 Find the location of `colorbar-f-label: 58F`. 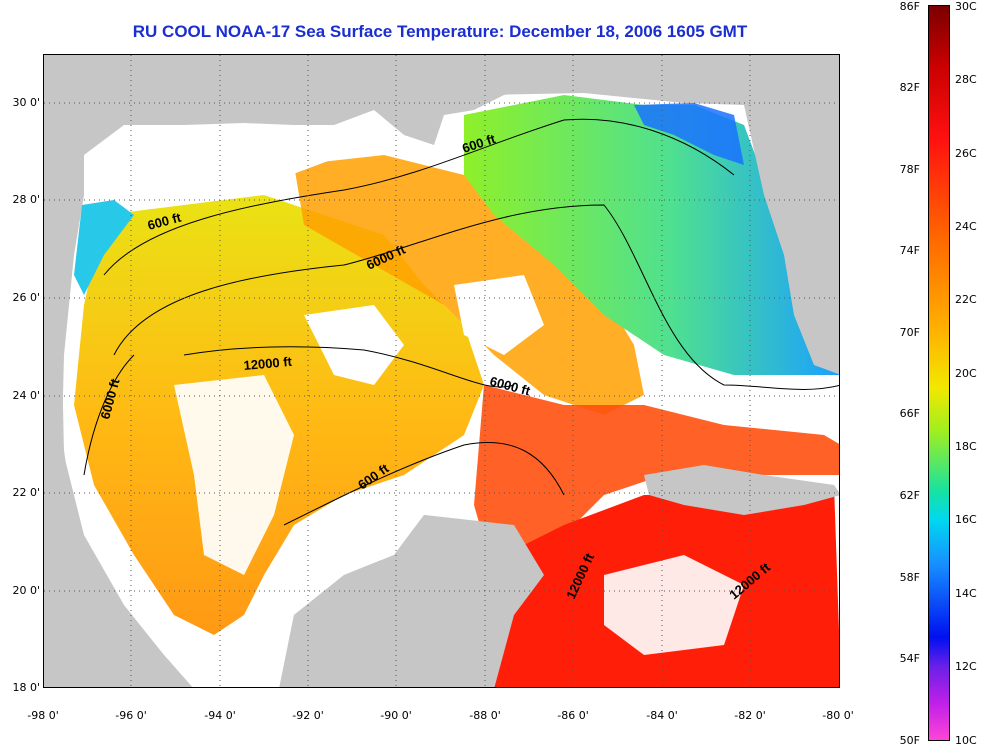

colorbar-f-label: 58F is located at coordinates (909, 577).